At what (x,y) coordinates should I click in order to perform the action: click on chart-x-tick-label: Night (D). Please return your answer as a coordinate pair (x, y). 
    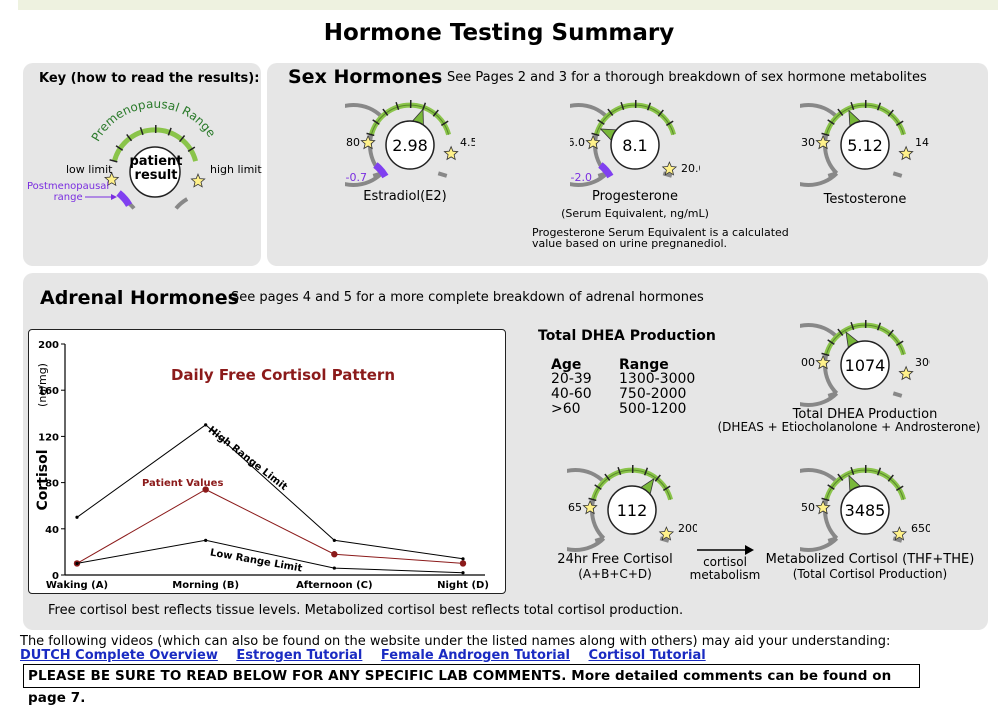
    Looking at the image, I should click on (463, 585).